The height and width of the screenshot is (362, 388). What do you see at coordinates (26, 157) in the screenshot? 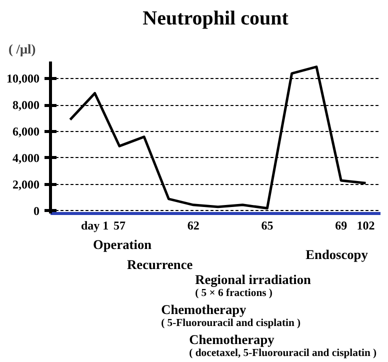
I see `y-tick-label: 4,000` at bounding box center [26, 157].